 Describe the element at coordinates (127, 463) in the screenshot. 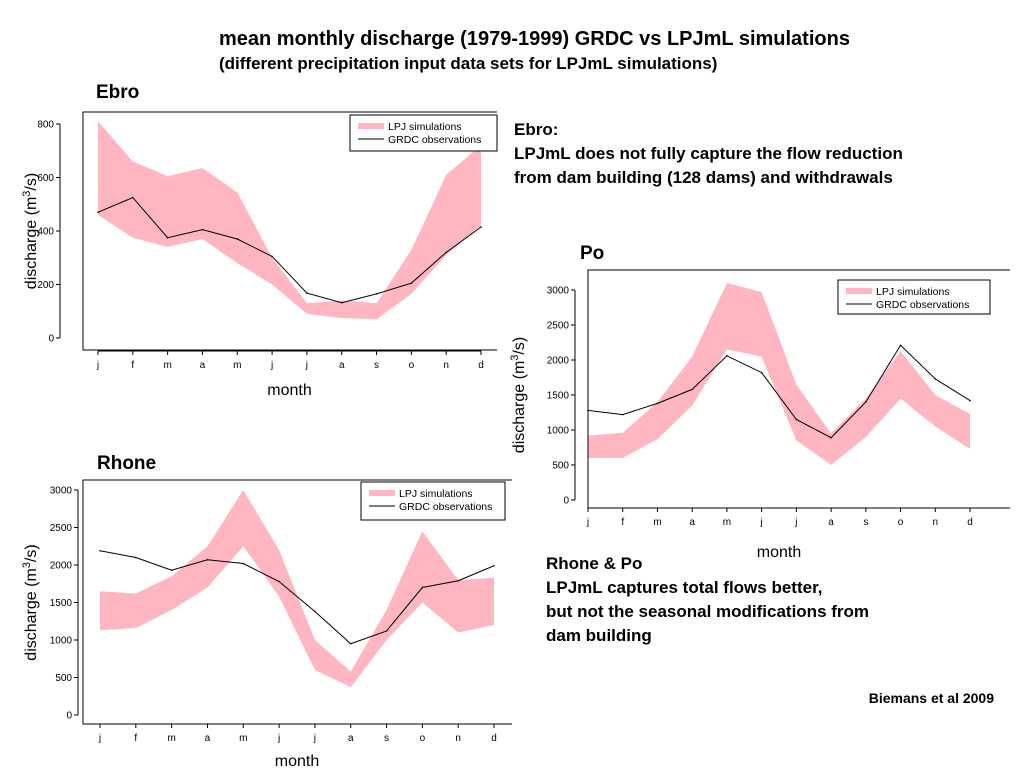

I see `rhone-panel-label: Rhone` at that location.